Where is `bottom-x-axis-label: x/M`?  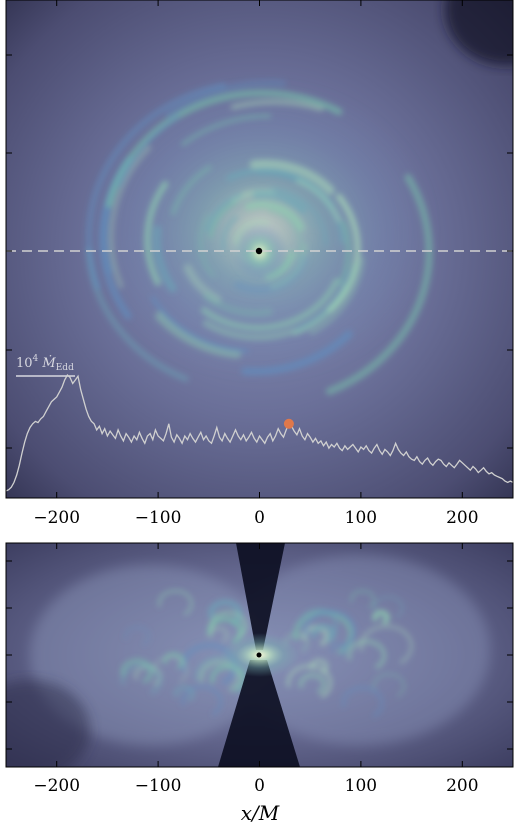 bottom-x-axis-label: x/M is located at coordinates (260, 813).